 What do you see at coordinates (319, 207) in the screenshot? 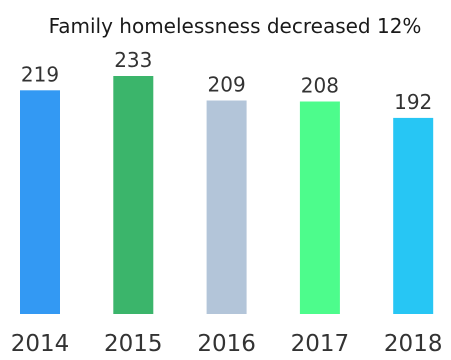
I see `bar-2017` at bounding box center [319, 207].